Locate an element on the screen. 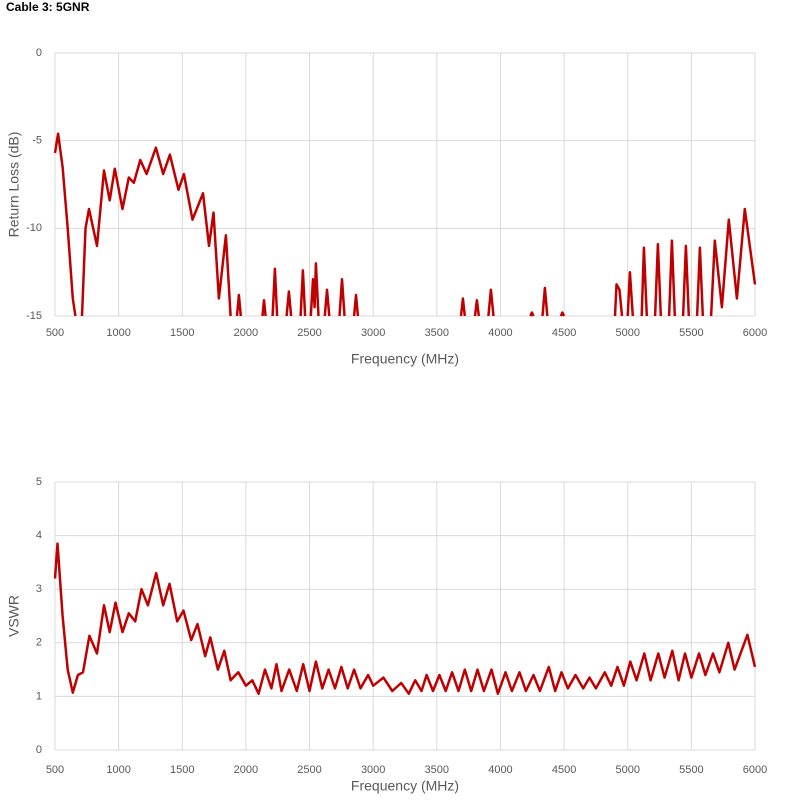  y-tick-label: 4 is located at coordinates (39, 536).